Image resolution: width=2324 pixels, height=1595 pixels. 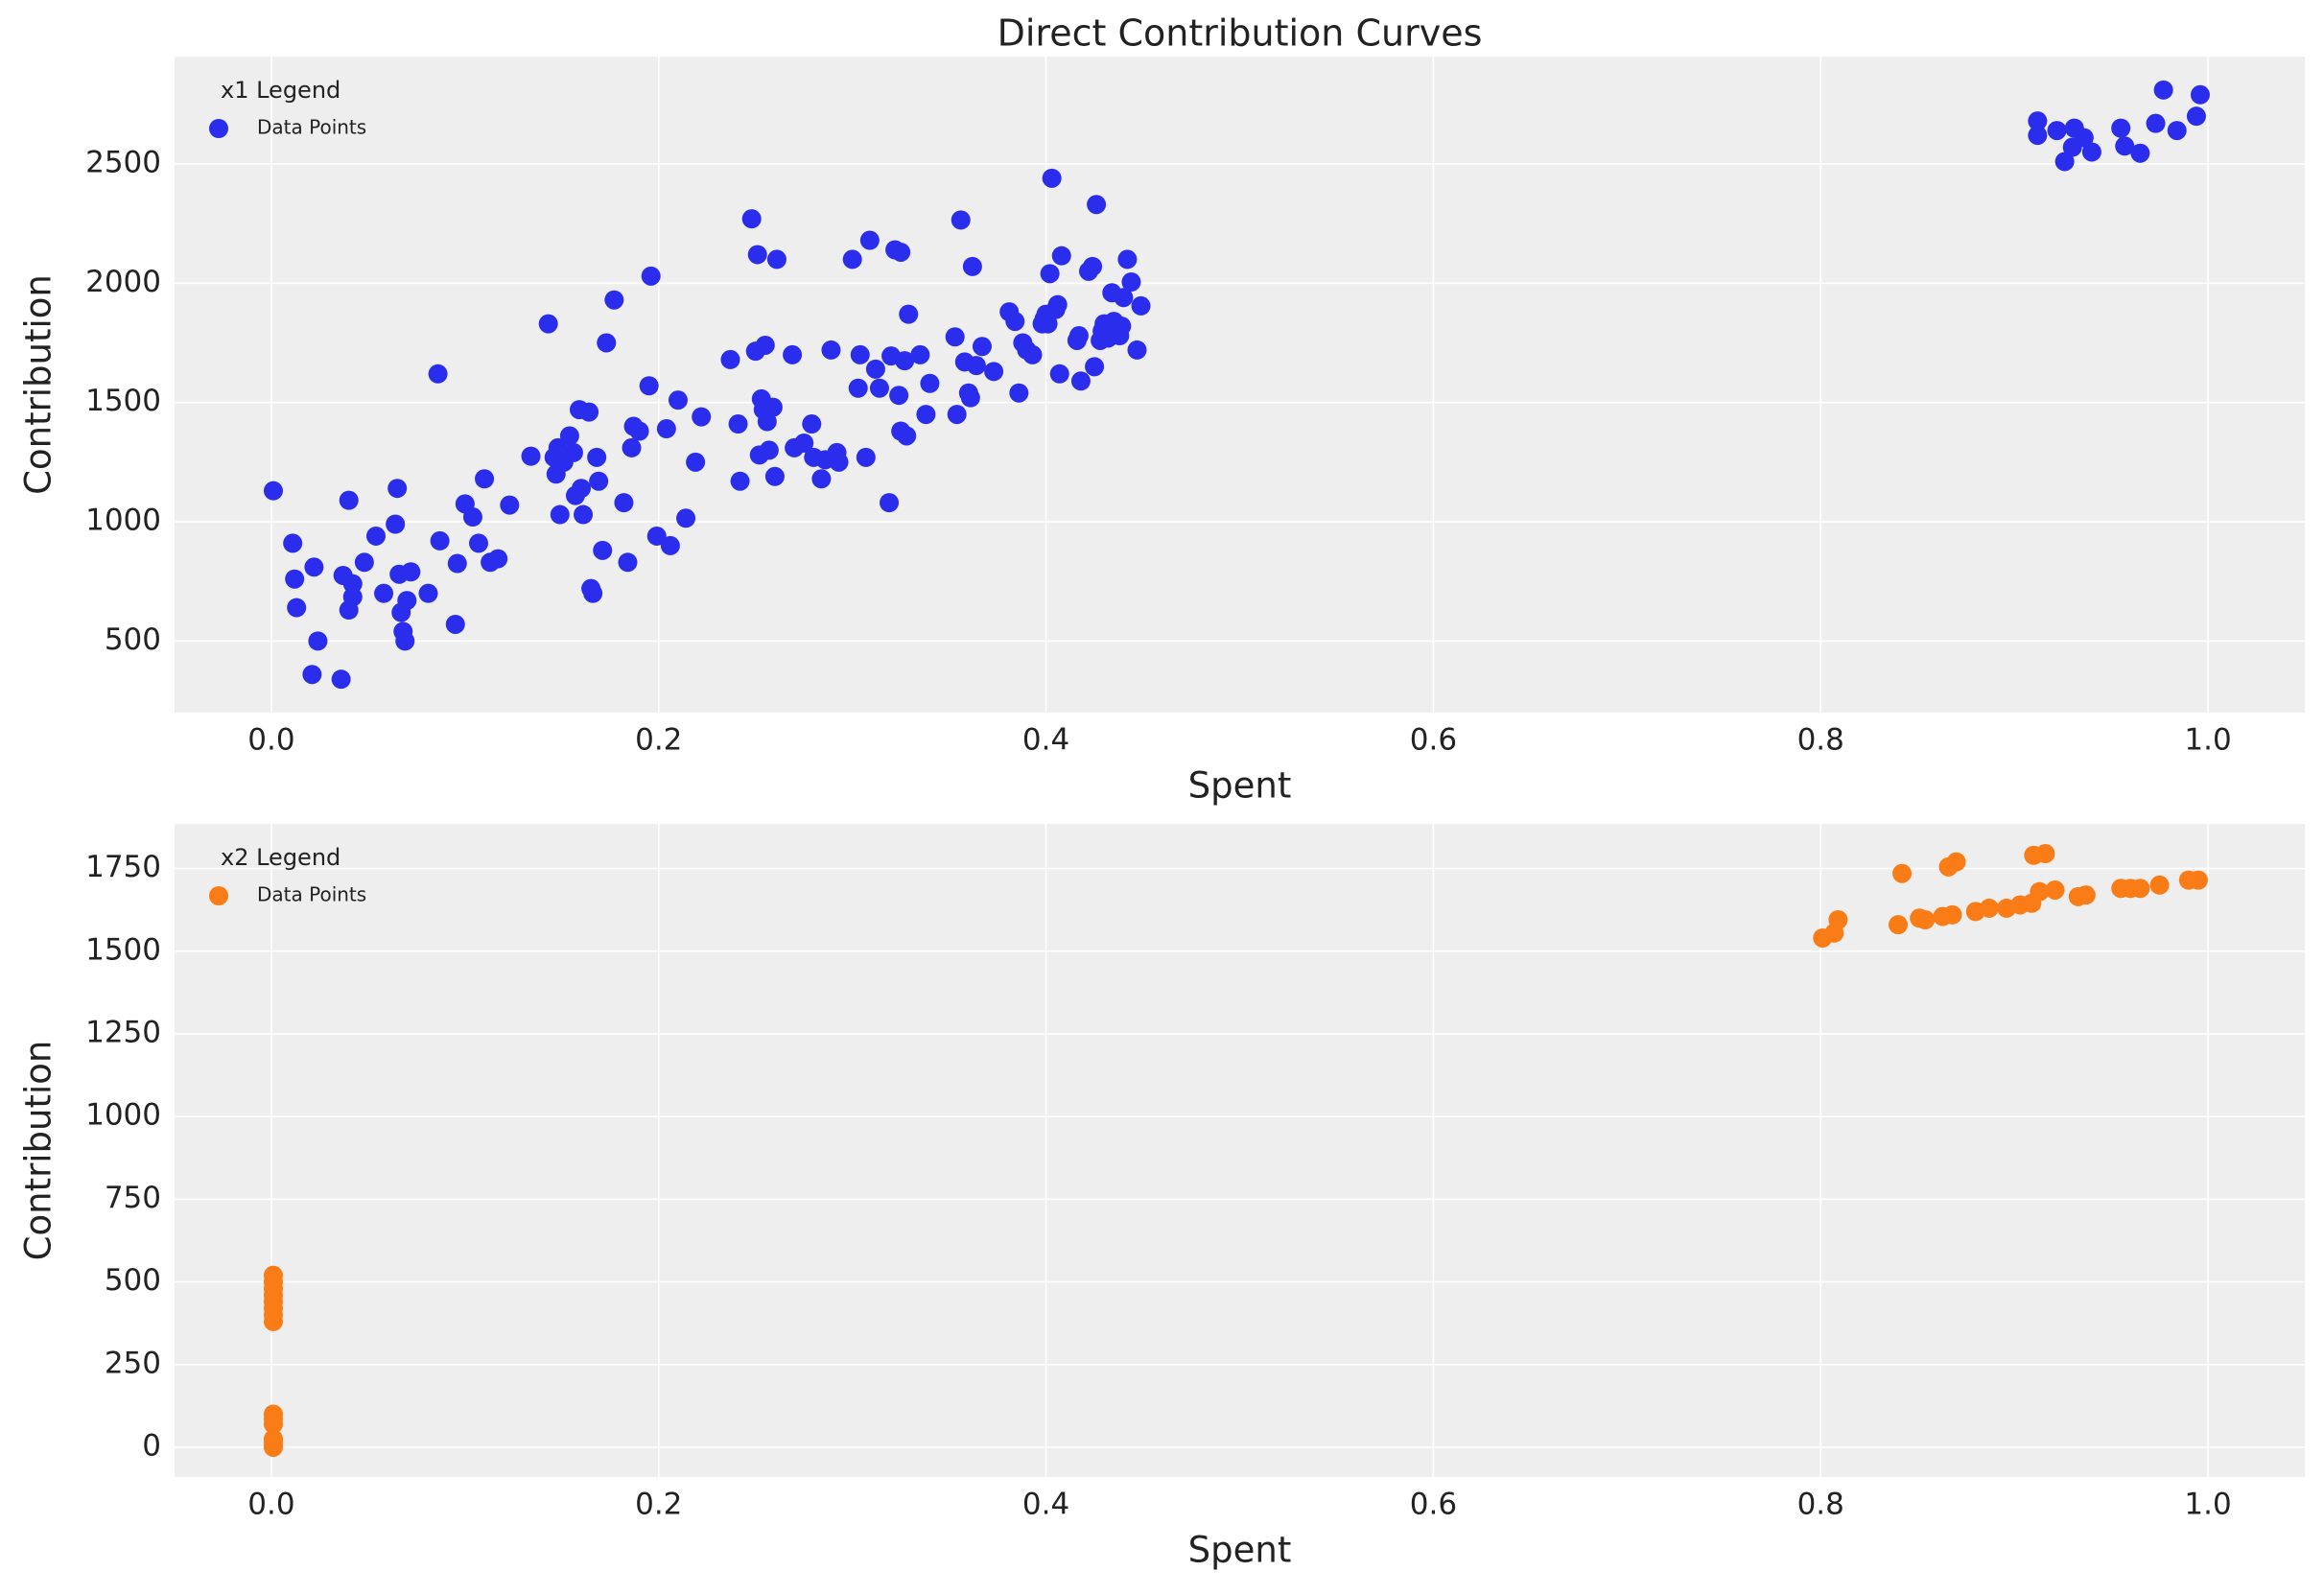 What do you see at coordinates (658, 1505) in the screenshot?
I see `x-tick-label: 0.2` at bounding box center [658, 1505].